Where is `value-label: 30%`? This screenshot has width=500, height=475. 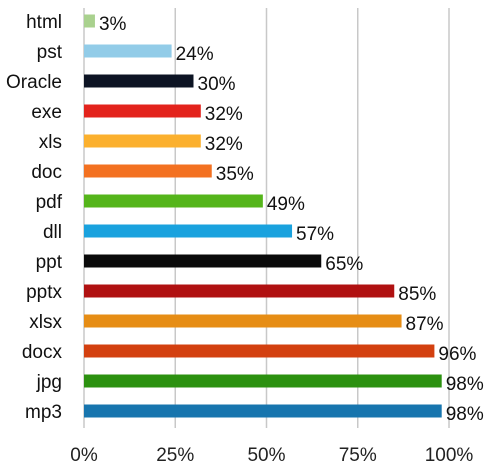 value-label: 30% is located at coordinates (217, 84).